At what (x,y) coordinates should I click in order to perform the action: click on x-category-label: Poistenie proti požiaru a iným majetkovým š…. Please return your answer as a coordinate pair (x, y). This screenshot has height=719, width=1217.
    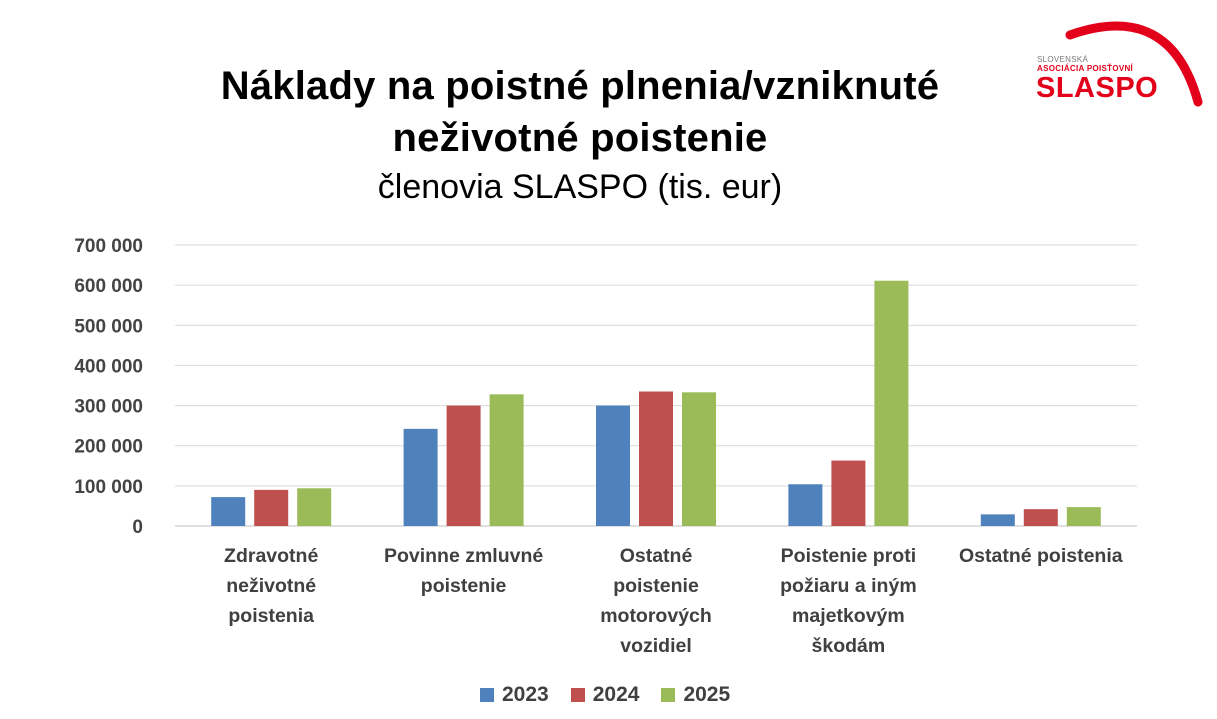
    Looking at the image, I should click on (848, 601).